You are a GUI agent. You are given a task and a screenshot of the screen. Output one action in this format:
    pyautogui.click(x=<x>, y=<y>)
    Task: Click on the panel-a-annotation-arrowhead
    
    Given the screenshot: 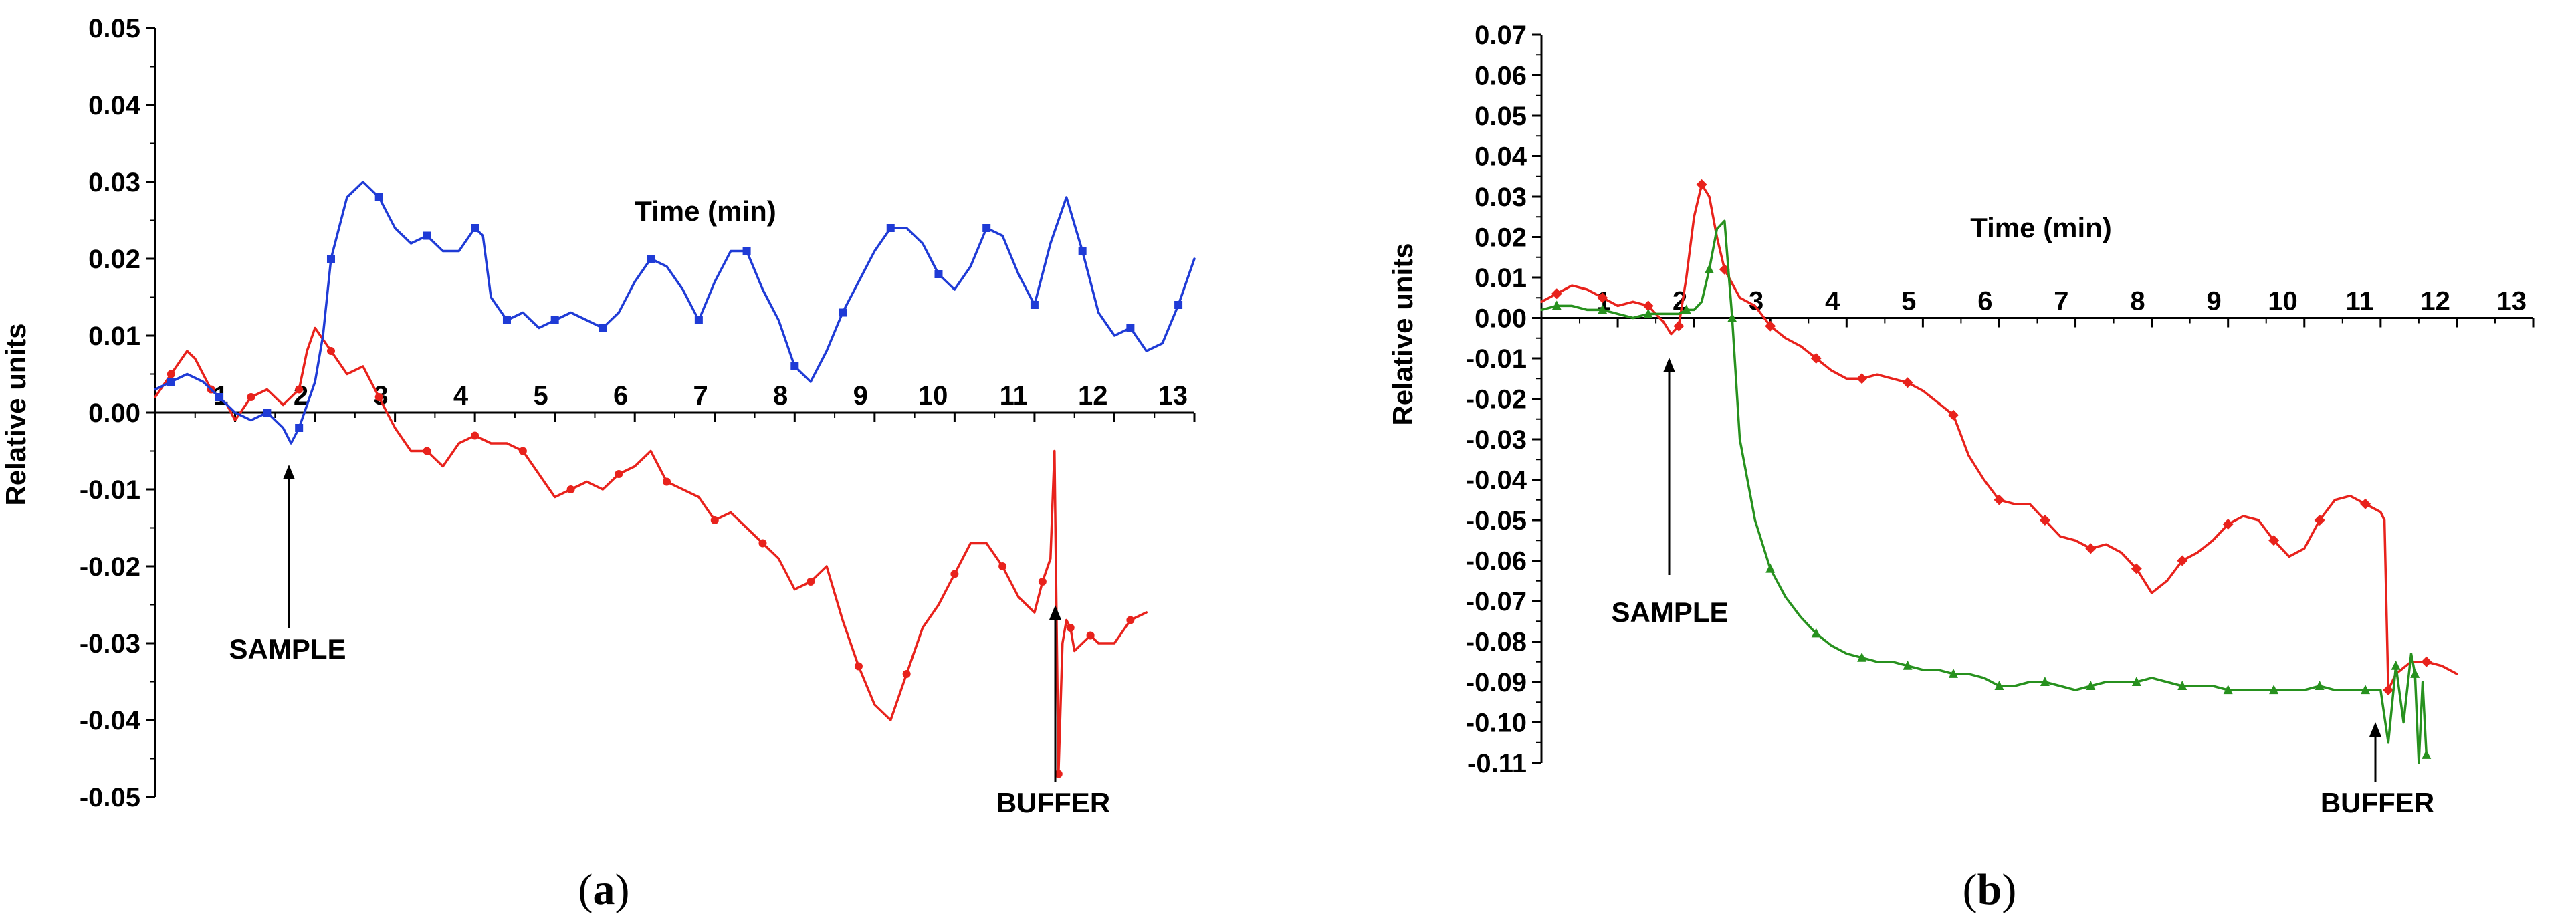 What is the action you would take?
    pyautogui.click(x=289, y=472)
    